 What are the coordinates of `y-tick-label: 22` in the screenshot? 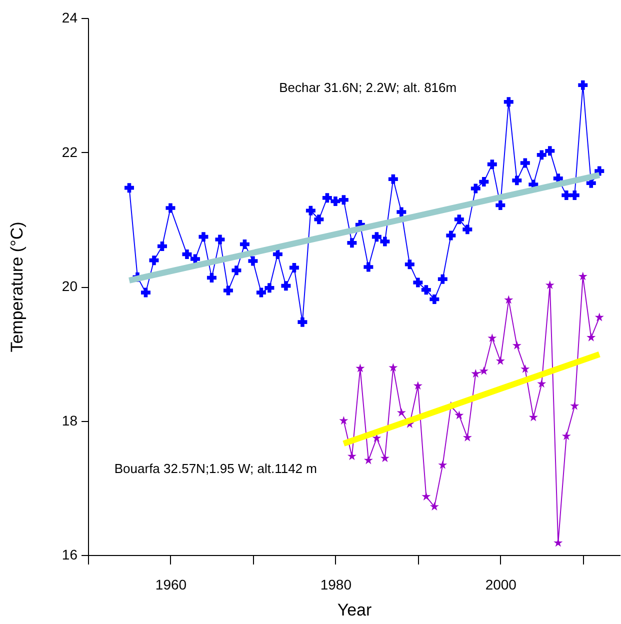 It's located at (70, 152).